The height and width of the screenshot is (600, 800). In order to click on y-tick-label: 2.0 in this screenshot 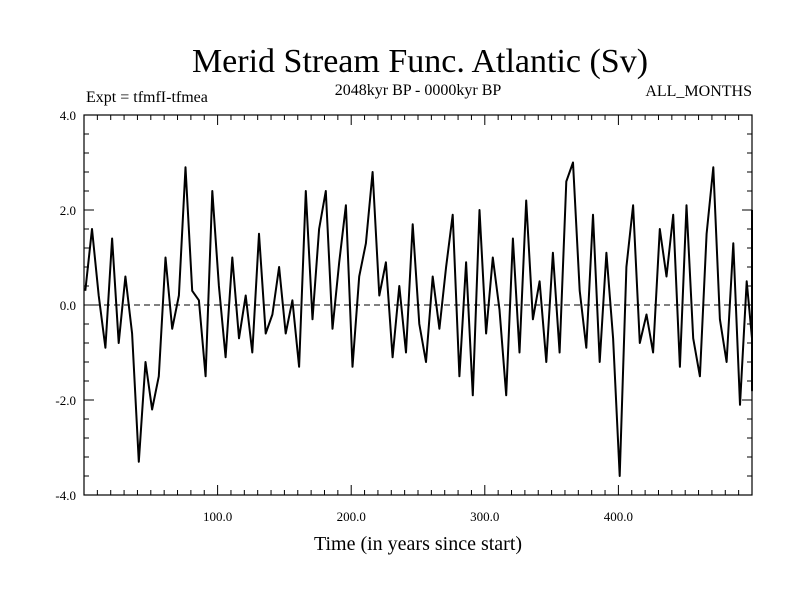, I will do `click(68, 210)`.